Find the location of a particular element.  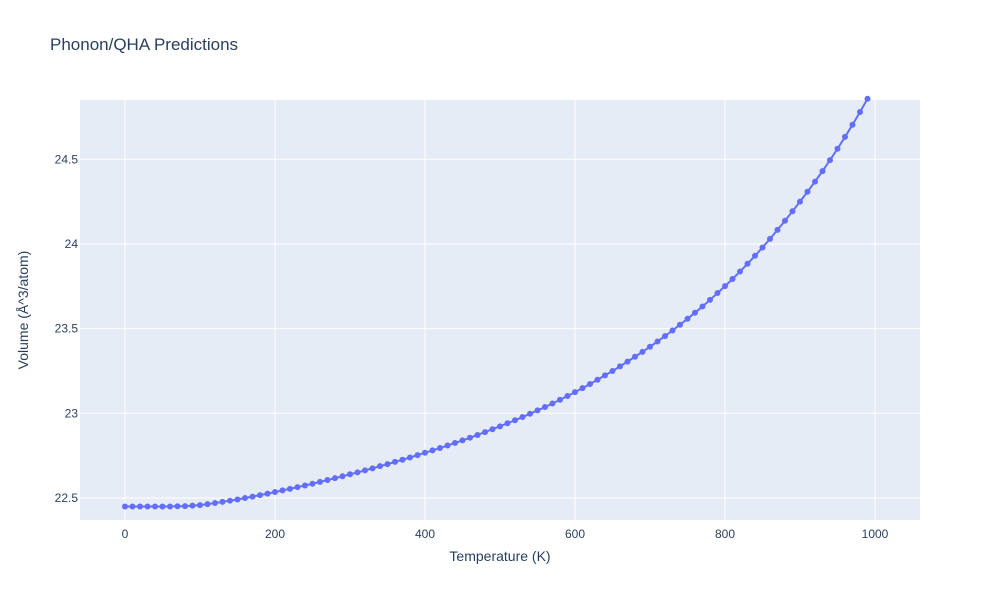

y-tick-label: 24.5 is located at coordinates (67, 159).